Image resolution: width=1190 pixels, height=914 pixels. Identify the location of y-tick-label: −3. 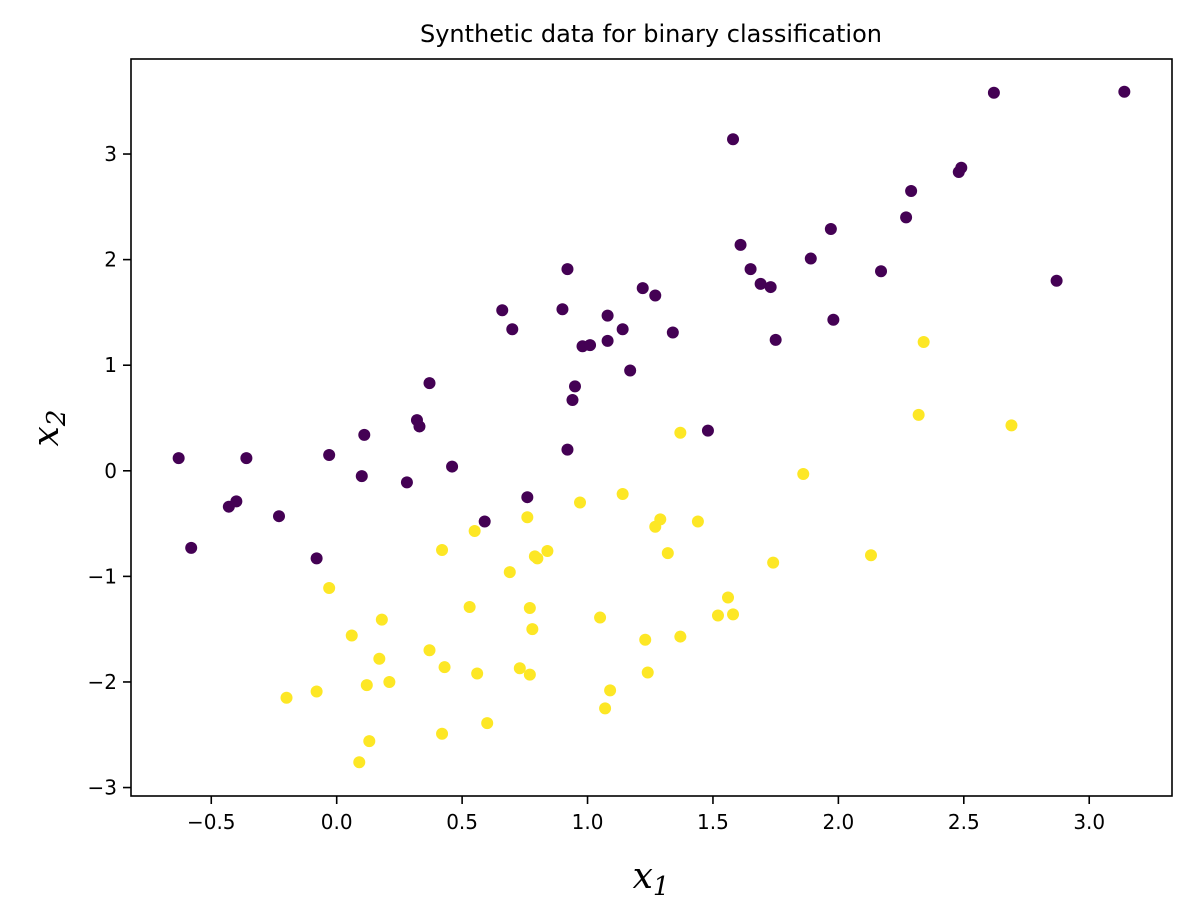
(102, 788).